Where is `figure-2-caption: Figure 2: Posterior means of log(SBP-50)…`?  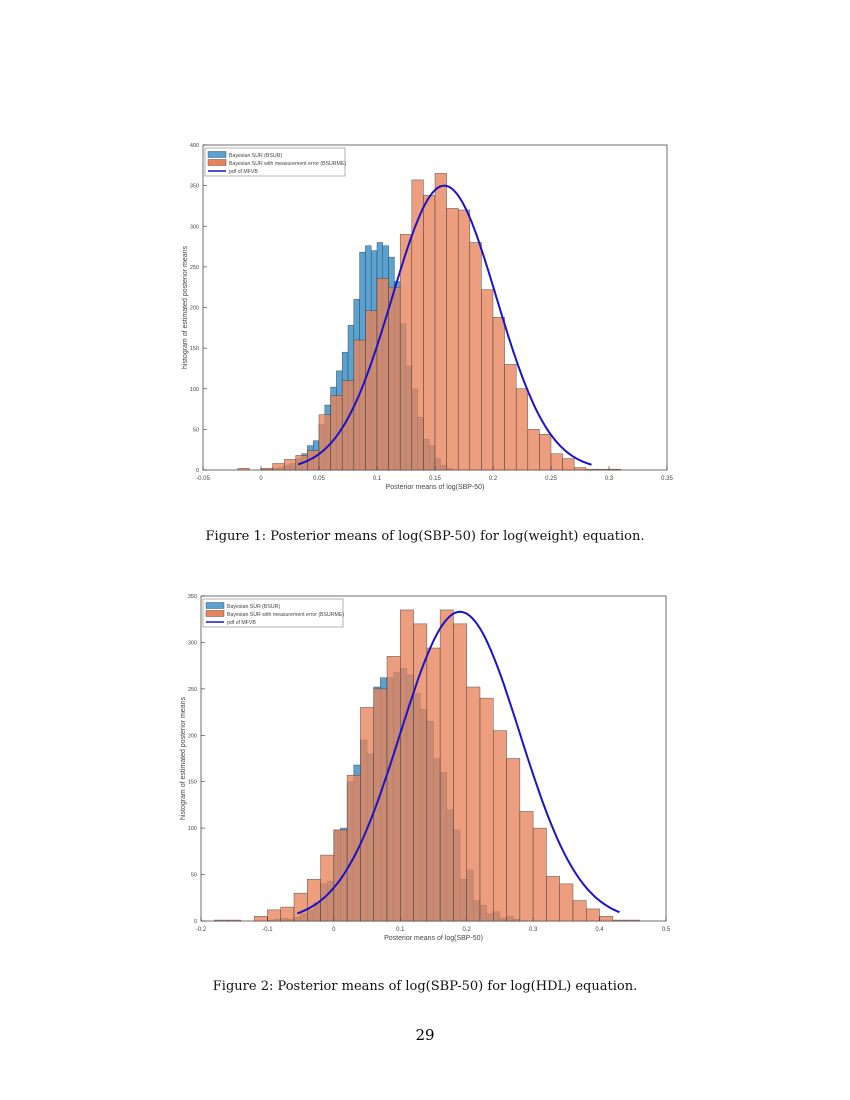
figure-2-caption: Figure 2: Posterior means of log(SBP-50)… is located at coordinates (425, 986).